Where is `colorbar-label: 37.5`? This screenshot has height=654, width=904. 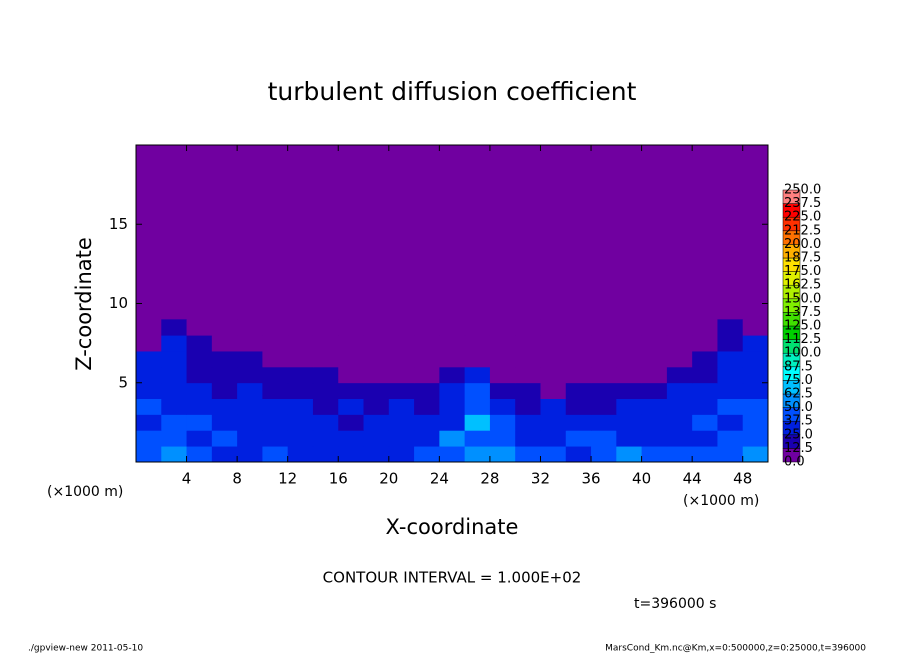 colorbar-label: 37.5 is located at coordinates (798, 421).